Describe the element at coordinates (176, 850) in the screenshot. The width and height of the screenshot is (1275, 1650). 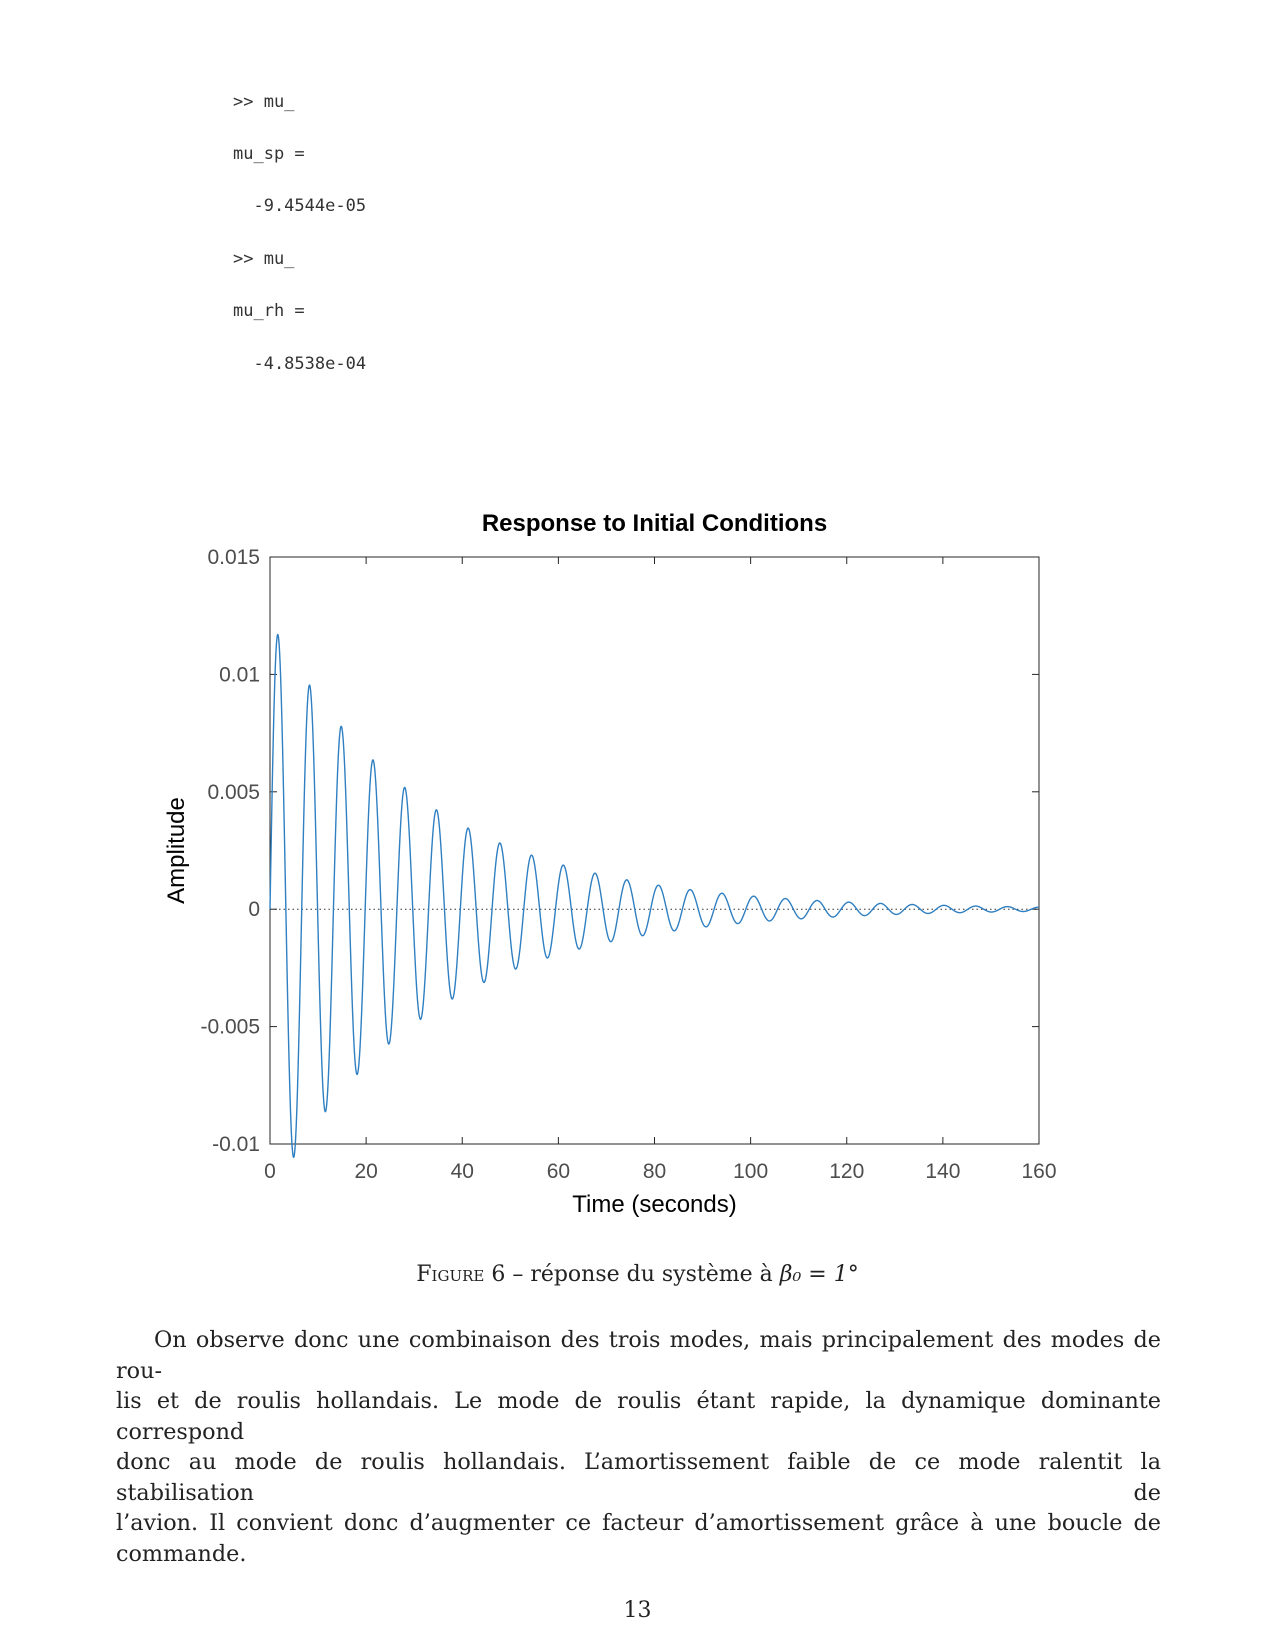
I see `y-axis-label: Amplitude` at that location.